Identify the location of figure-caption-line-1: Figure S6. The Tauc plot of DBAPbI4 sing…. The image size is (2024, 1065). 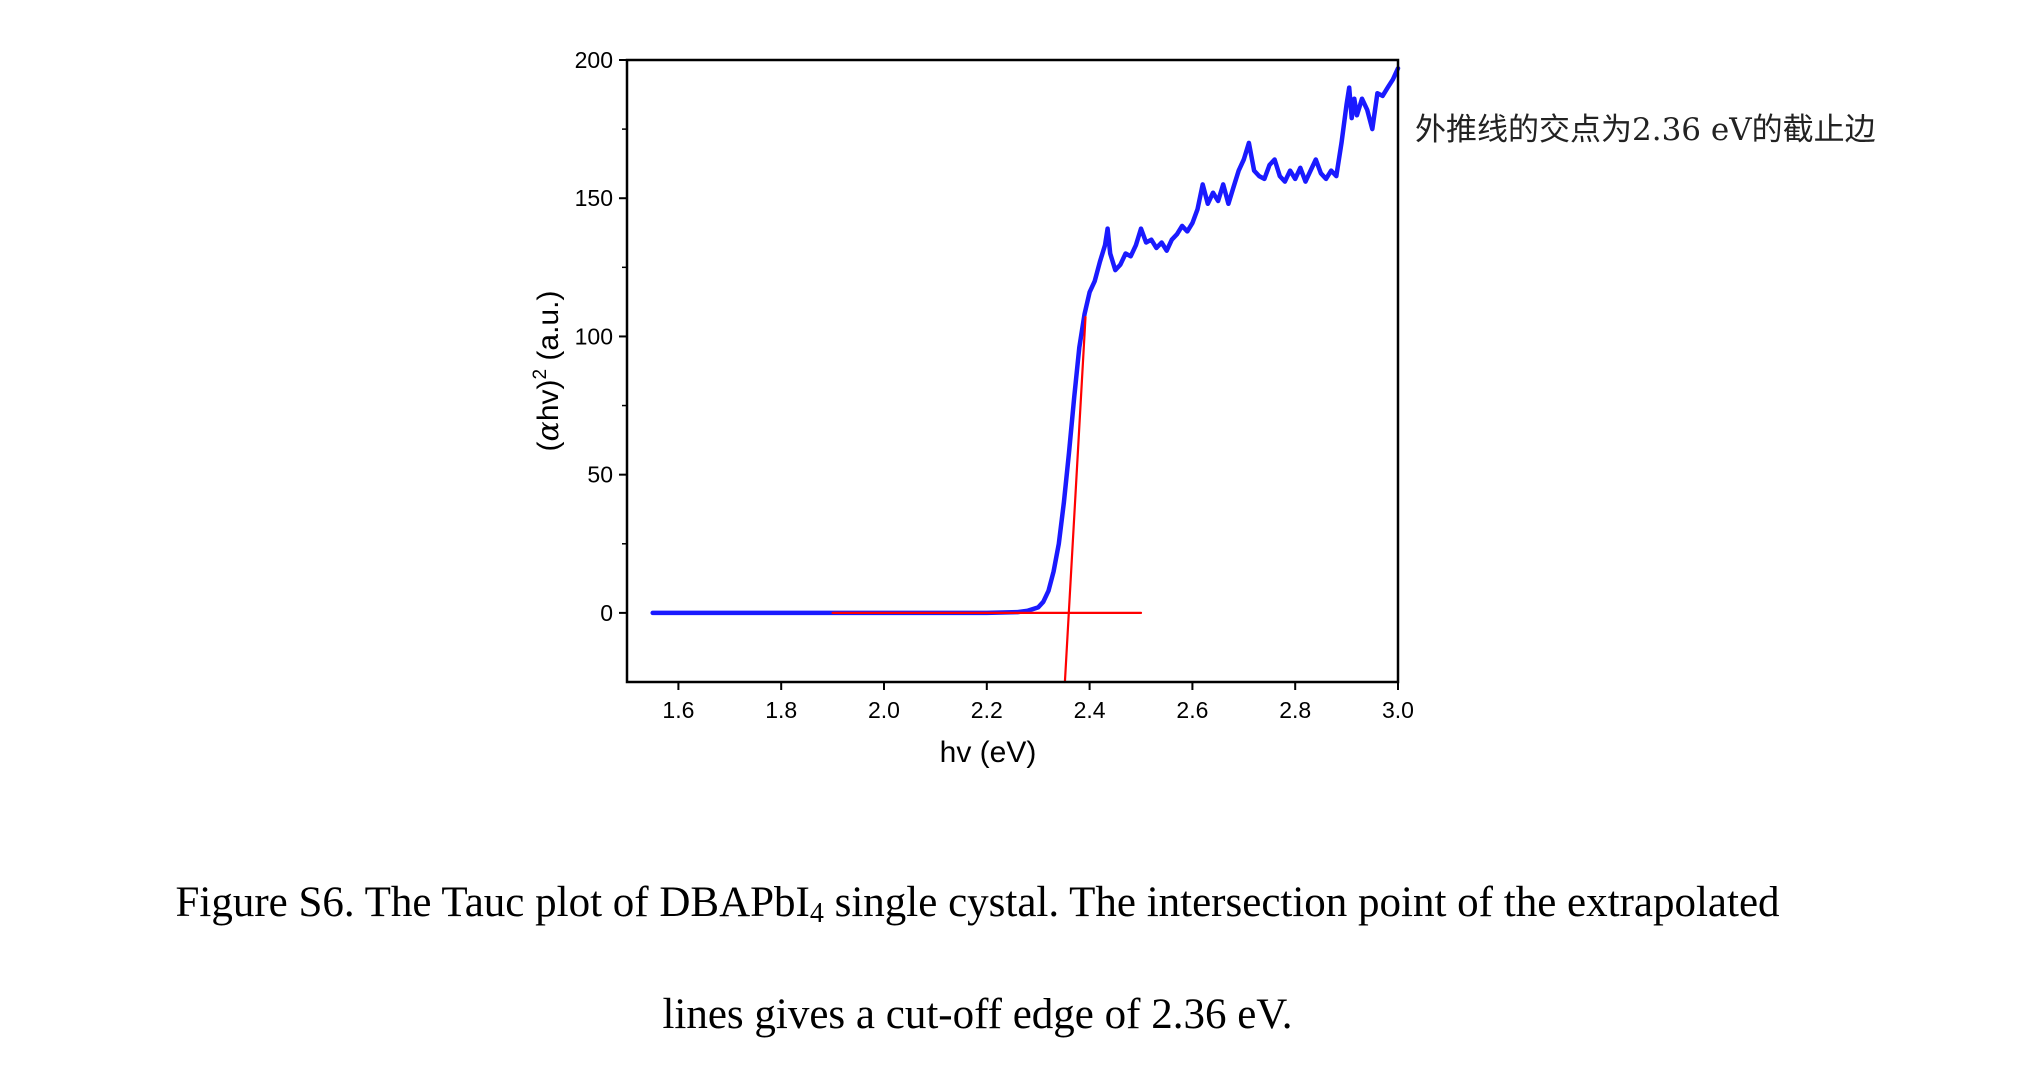
(977, 903).